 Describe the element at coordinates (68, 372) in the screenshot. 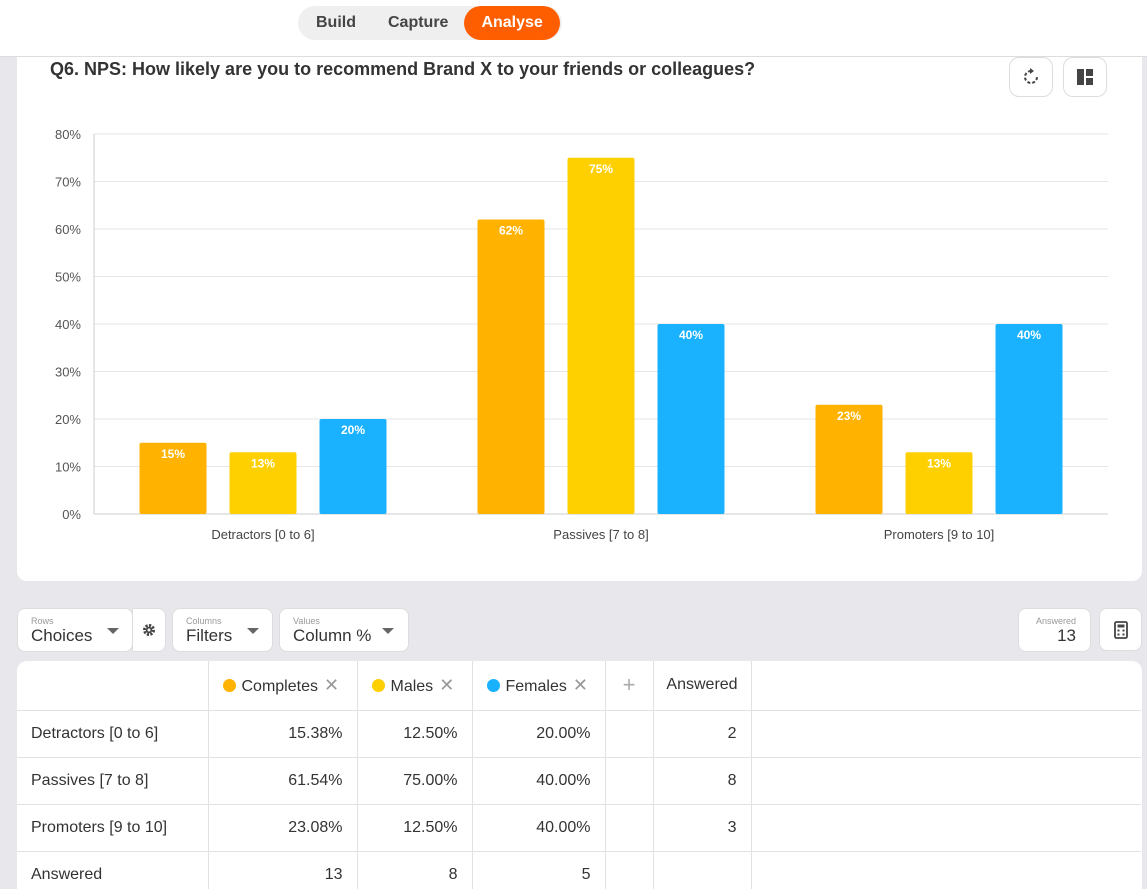

I see `y-tick-label: 30%` at that location.